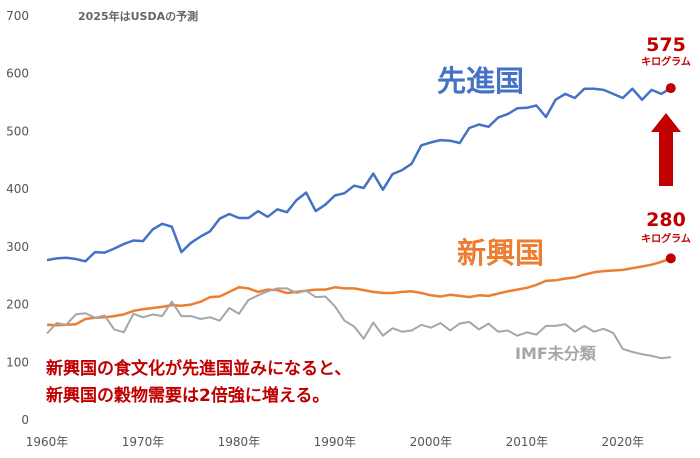 The image size is (700, 458). I want to click on y-tick-label: 200, so click(17, 305).